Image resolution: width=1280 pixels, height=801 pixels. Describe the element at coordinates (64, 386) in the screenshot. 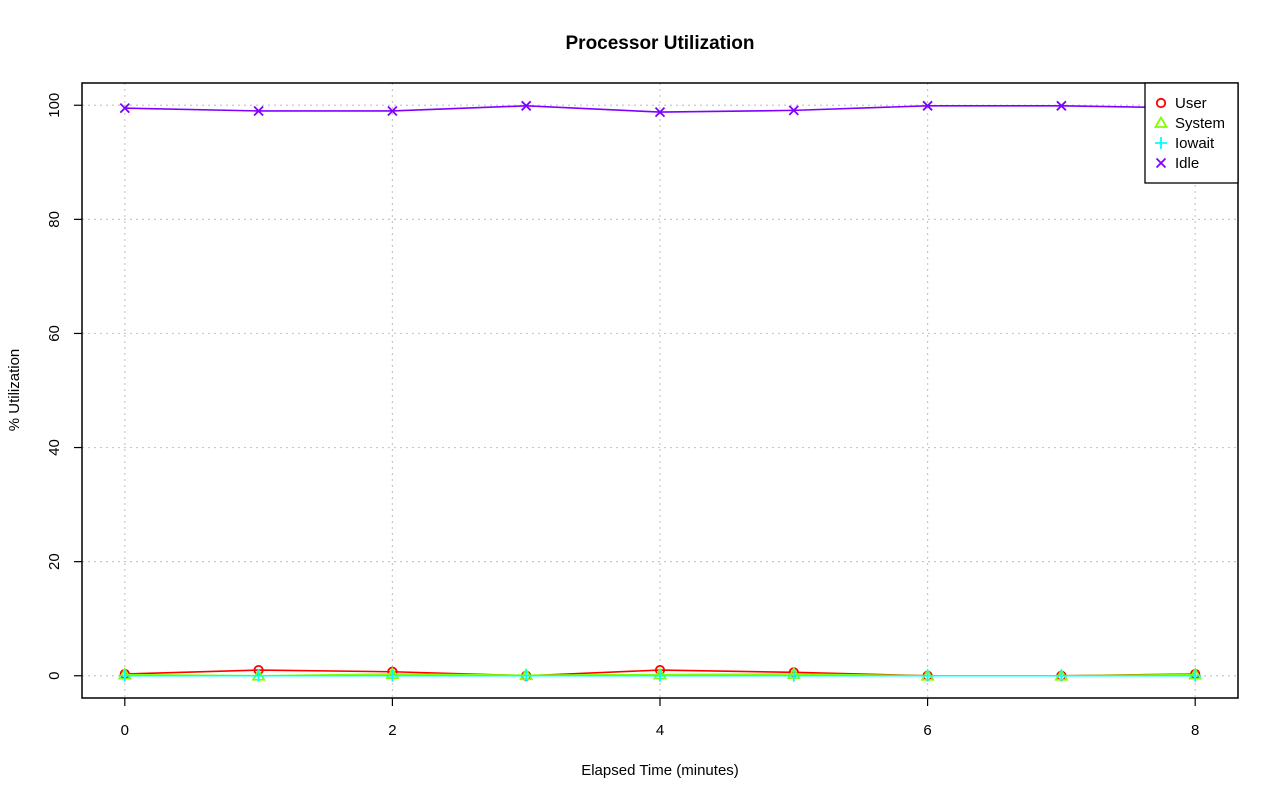

I see `y-axis: 0 20 40 60 80 100` at that location.